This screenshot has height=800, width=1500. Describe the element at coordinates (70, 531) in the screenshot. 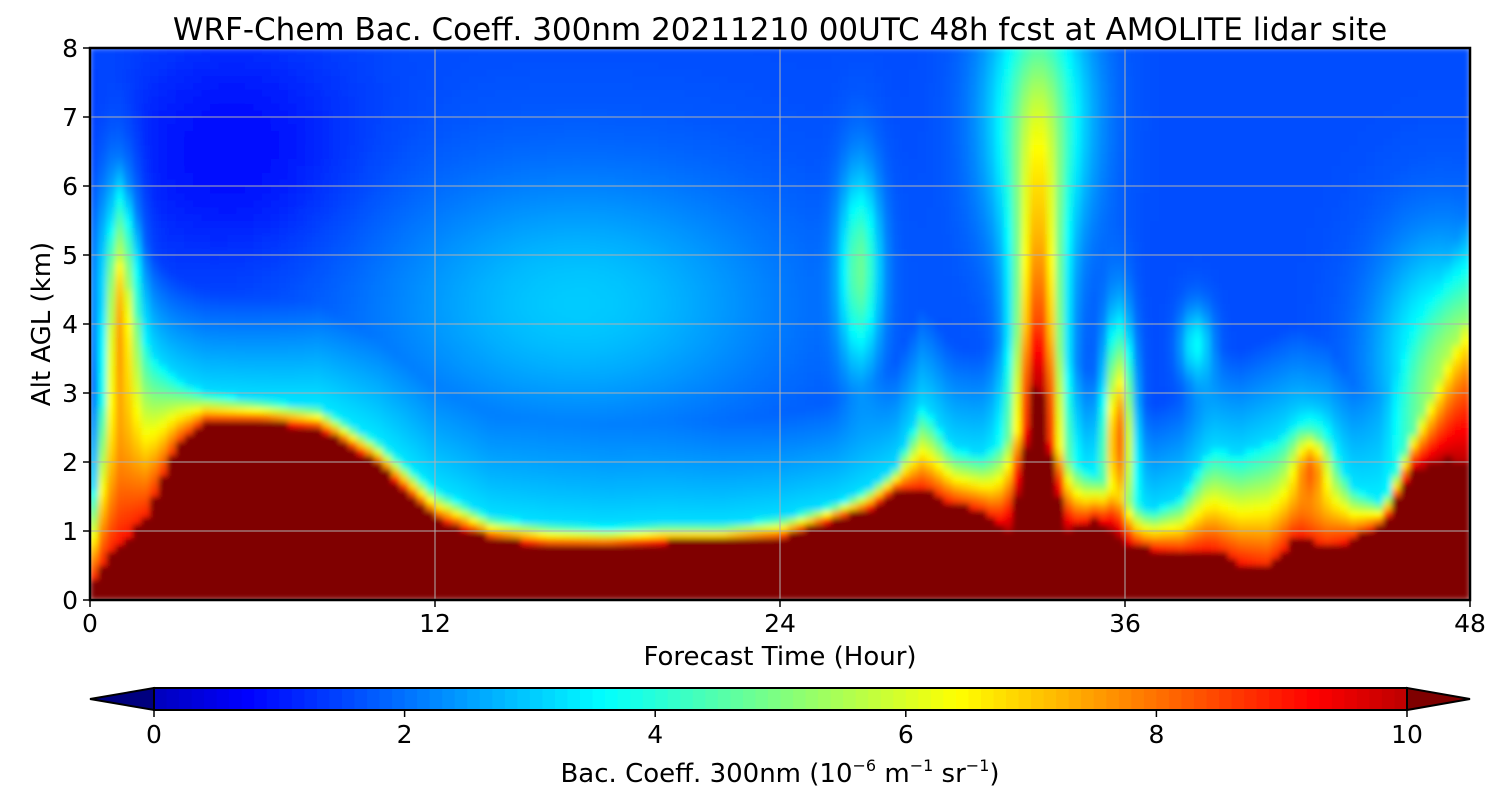

I see `y-tick-label: 1` at that location.